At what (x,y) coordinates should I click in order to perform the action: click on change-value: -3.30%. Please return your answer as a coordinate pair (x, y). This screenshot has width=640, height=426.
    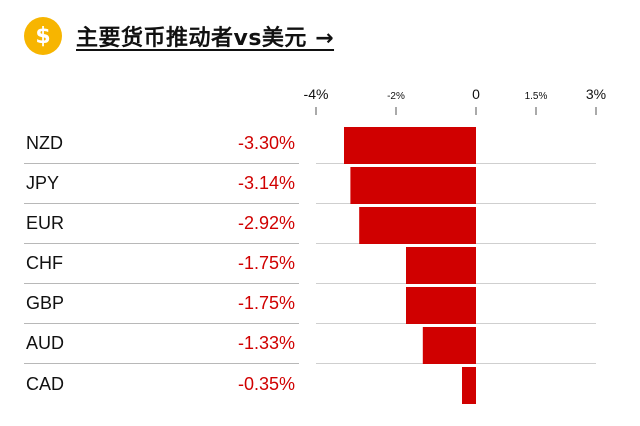
    Looking at the image, I should click on (266, 143).